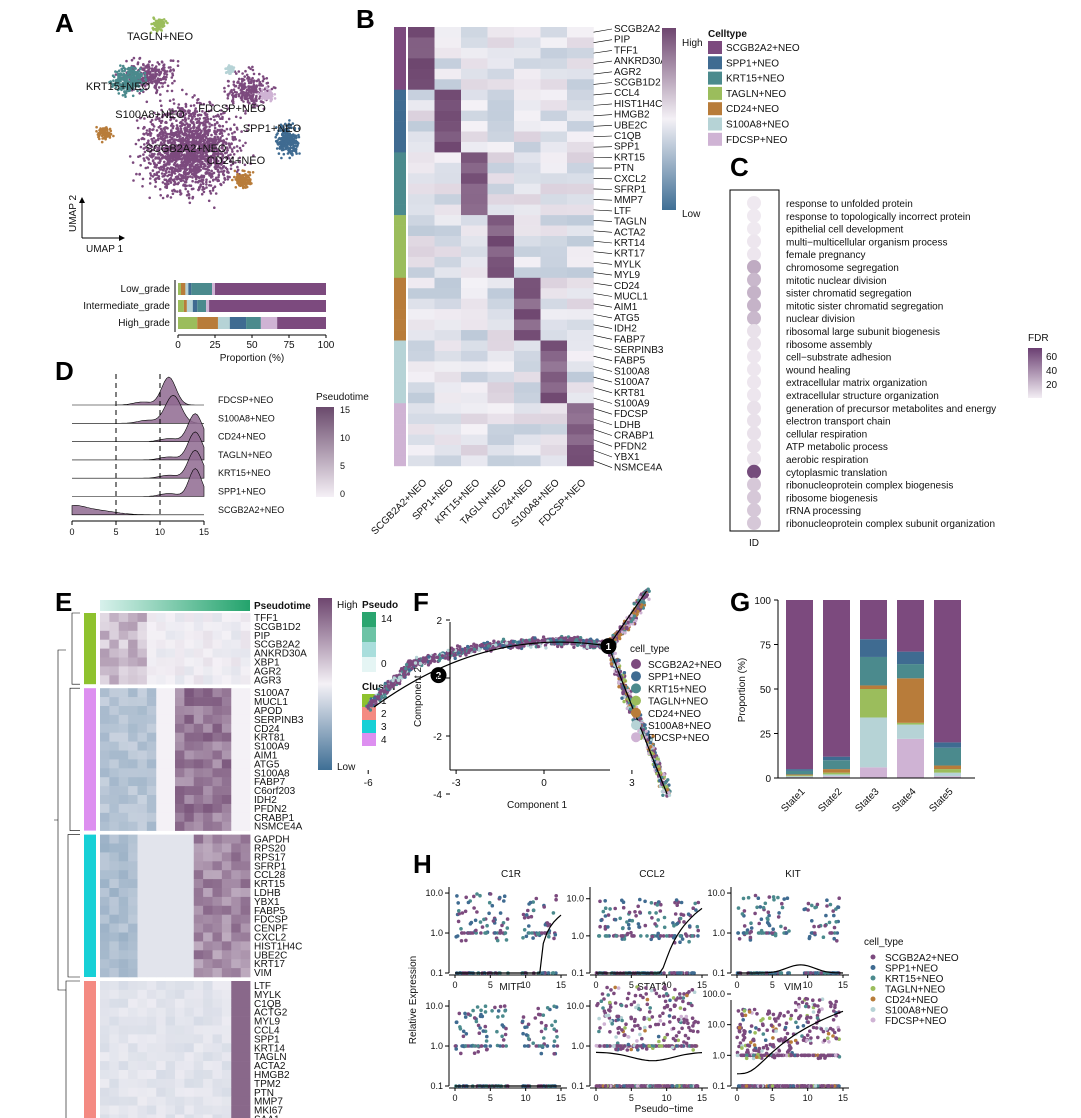 The height and width of the screenshot is (1118, 1081). What do you see at coordinates (246, 418) in the screenshot?
I see `ridge-label-s100a8-neo: S100A8+NEO` at bounding box center [246, 418].